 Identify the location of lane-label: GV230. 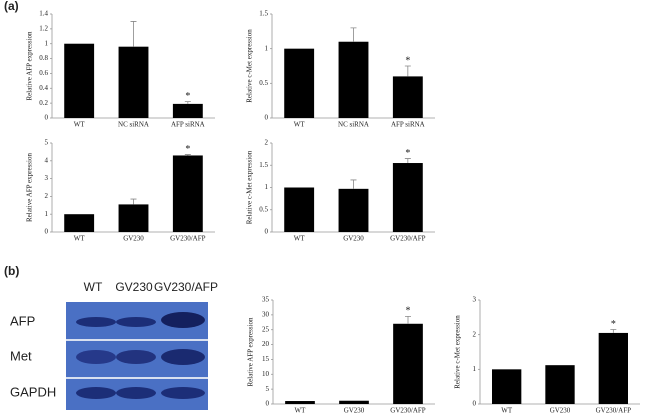
(134, 287).